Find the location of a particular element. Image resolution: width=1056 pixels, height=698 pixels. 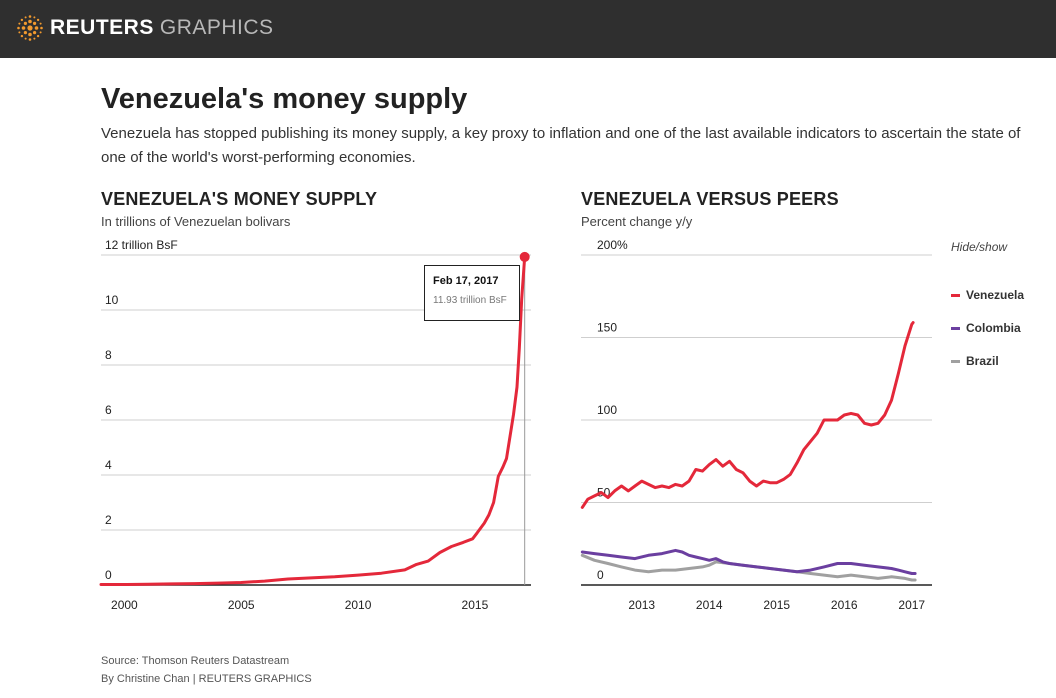

left-x-tick-label: 2005 is located at coordinates (241, 605).